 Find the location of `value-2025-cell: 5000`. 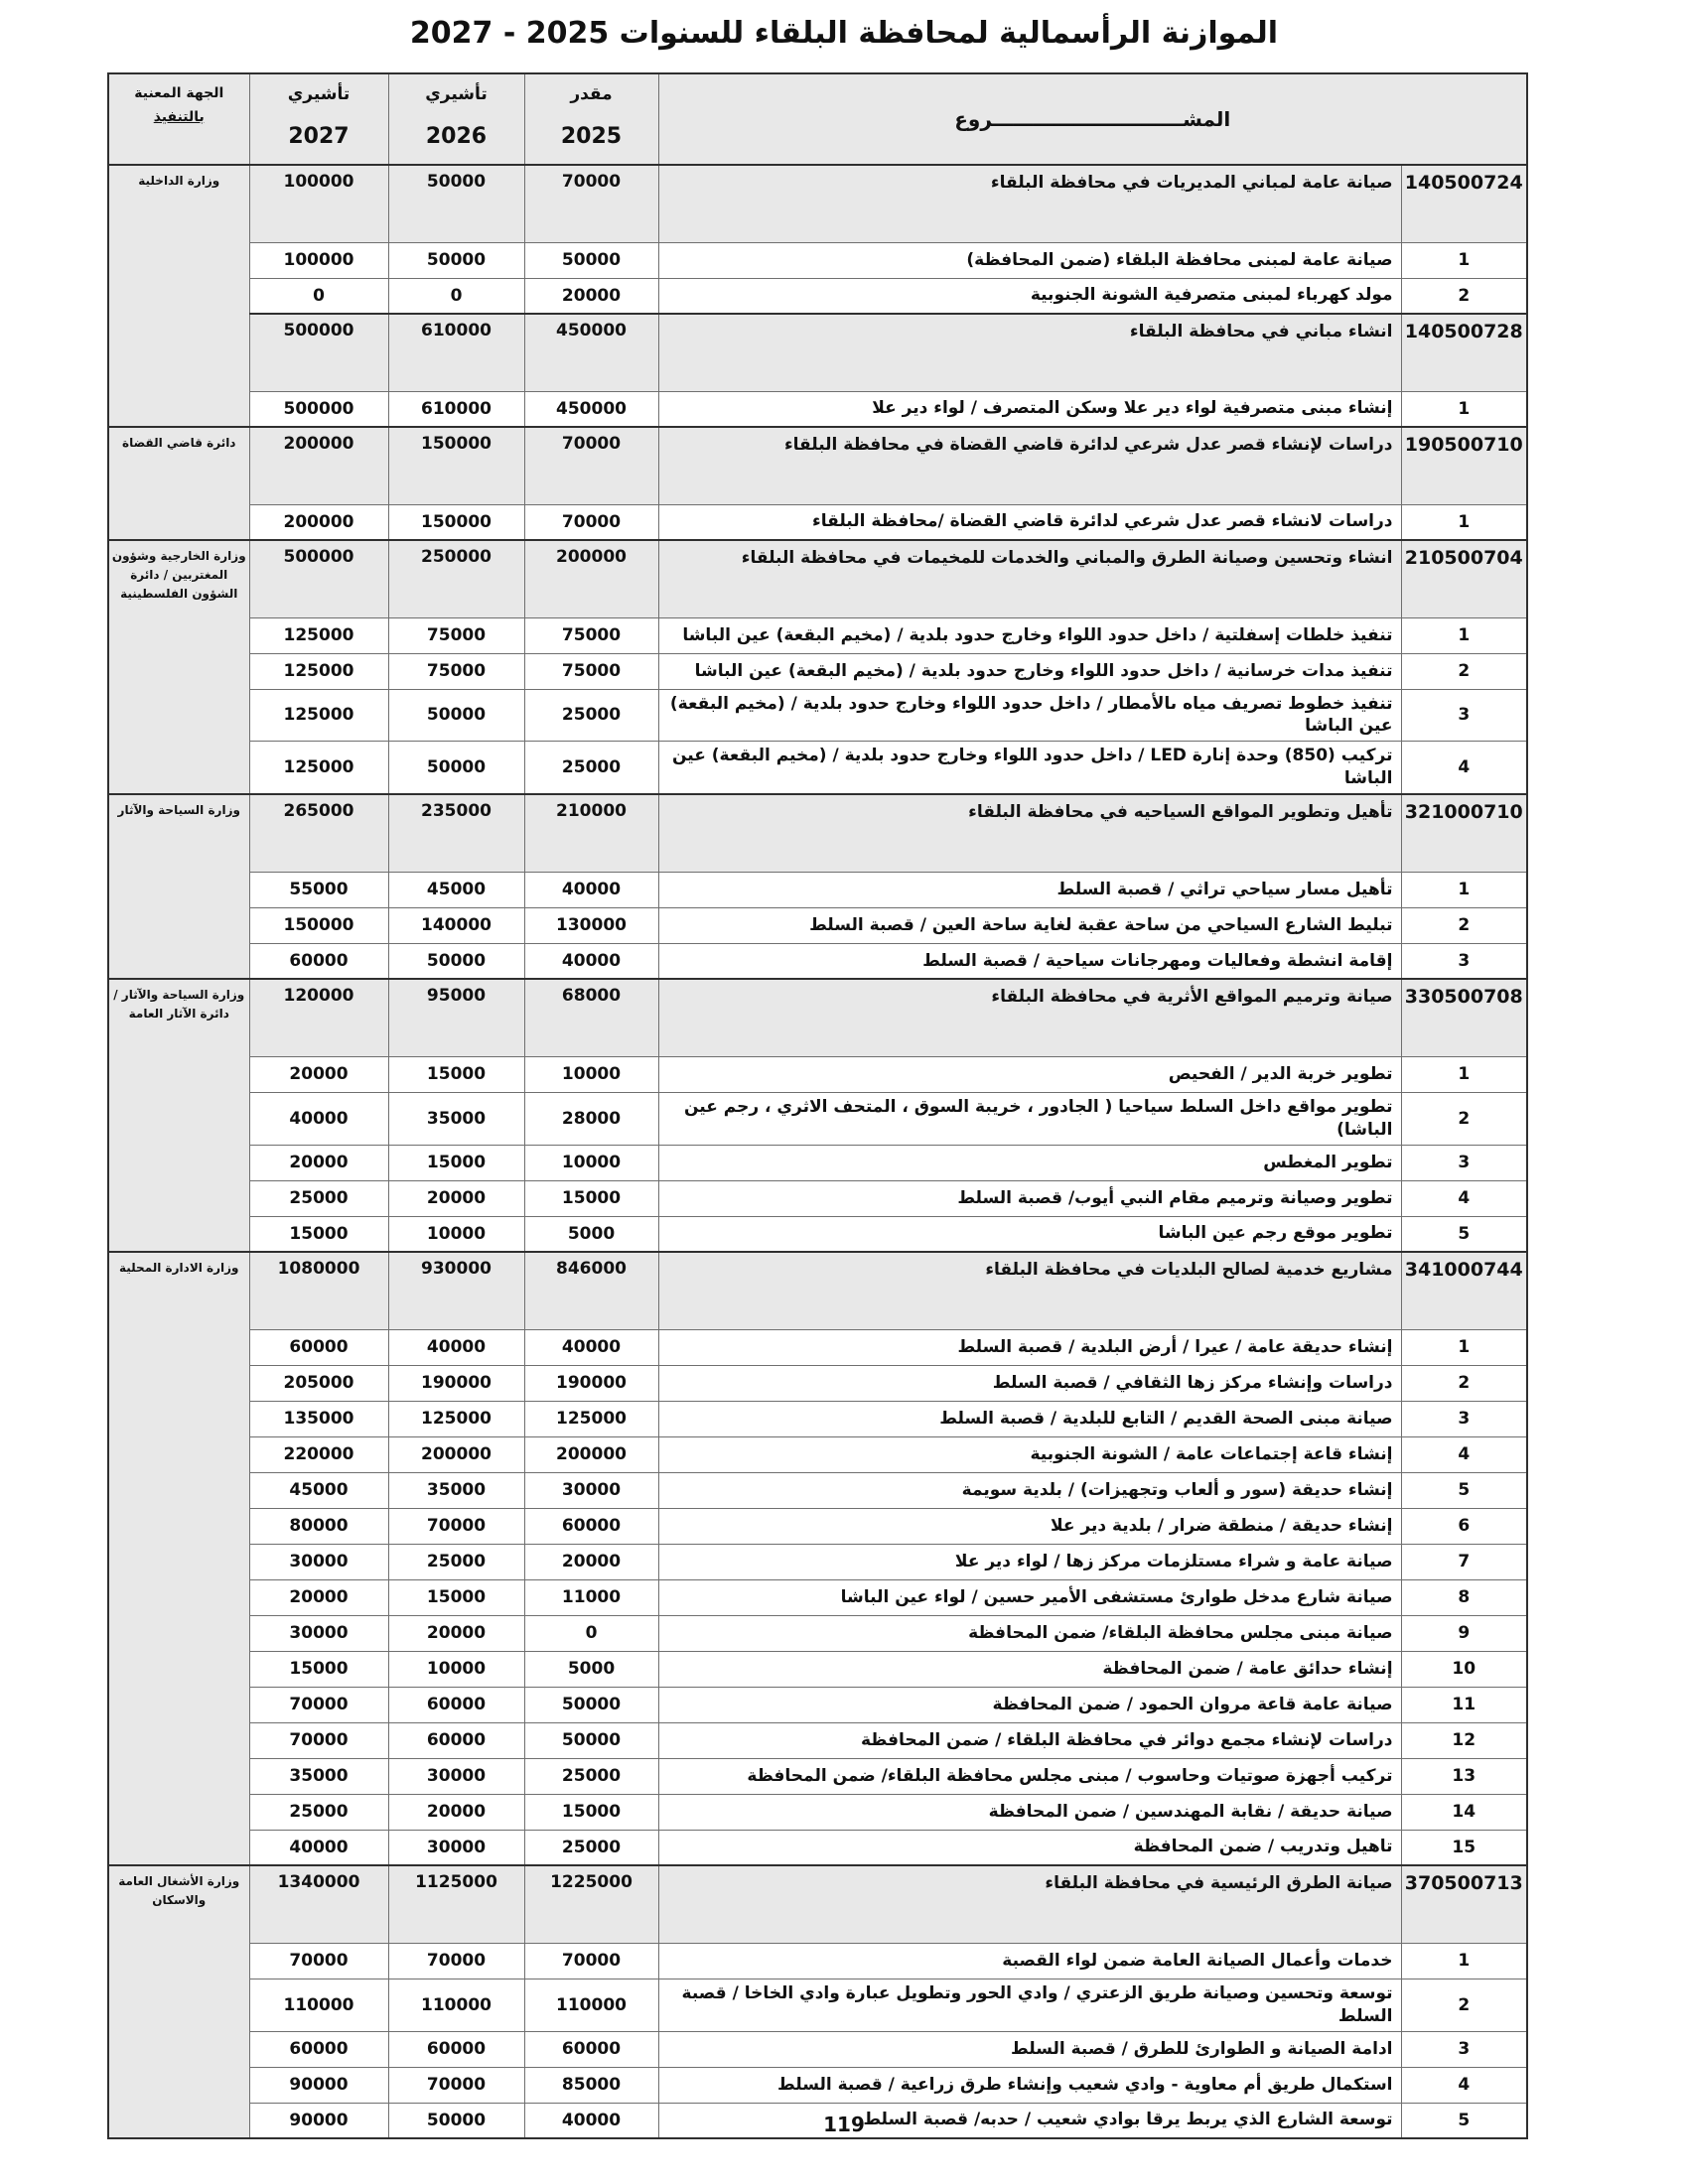

value-2025-cell: 5000 is located at coordinates (591, 1234).